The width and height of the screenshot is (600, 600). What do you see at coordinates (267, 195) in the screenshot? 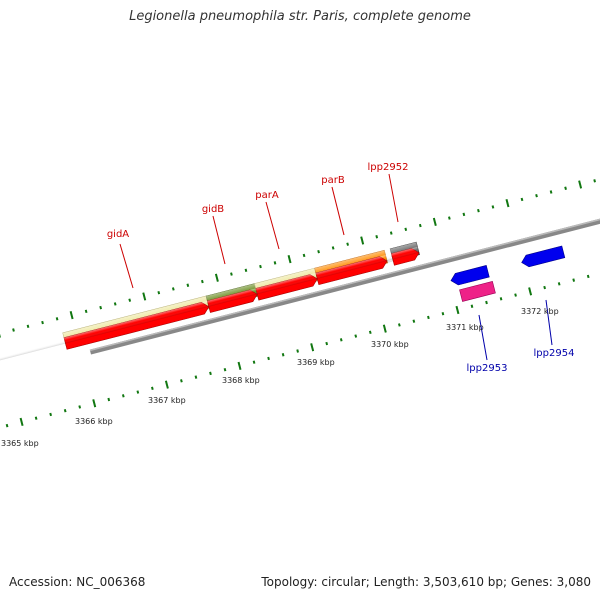
I see `gene-label-parA: parA` at bounding box center [267, 195].